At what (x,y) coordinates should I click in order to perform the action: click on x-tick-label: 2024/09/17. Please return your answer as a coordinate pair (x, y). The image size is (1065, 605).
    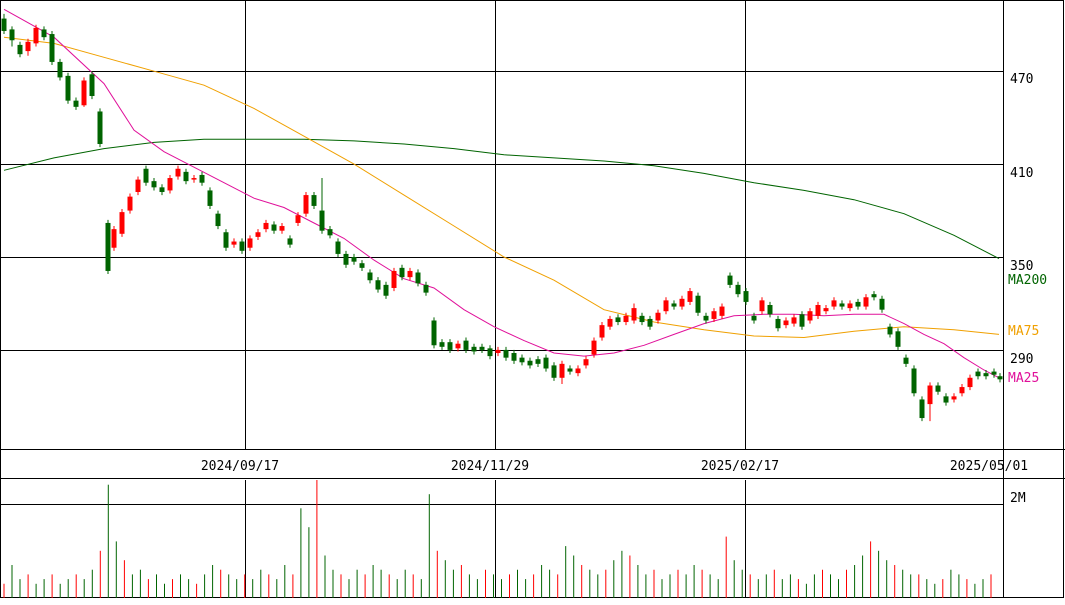
    Looking at the image, I should click on (240, 466).